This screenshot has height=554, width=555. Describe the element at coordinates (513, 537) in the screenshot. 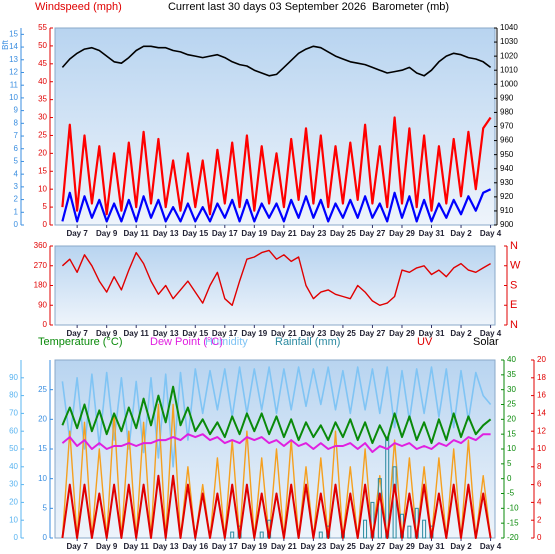

I see `y-tick-label: -20` at that location.